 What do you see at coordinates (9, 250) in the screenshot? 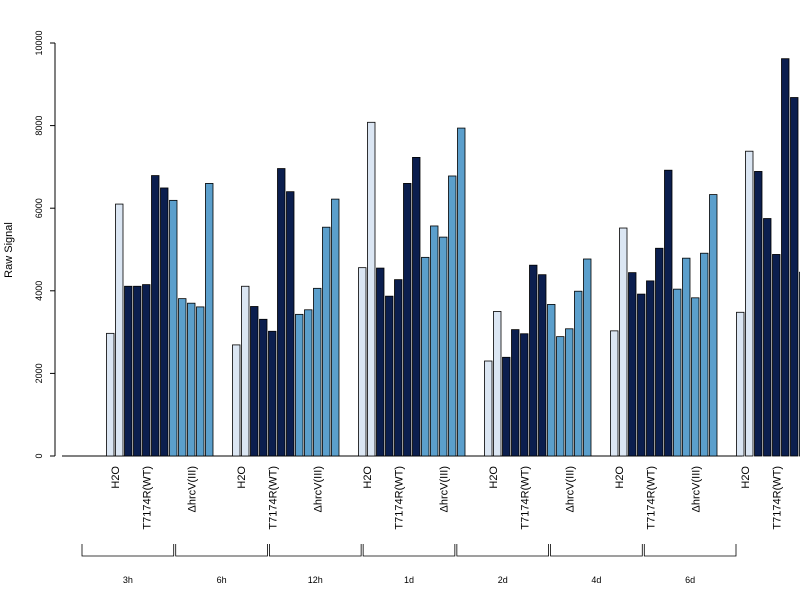
I see `y-axis-label: Raw Signal` at bounding box center [9, 250].